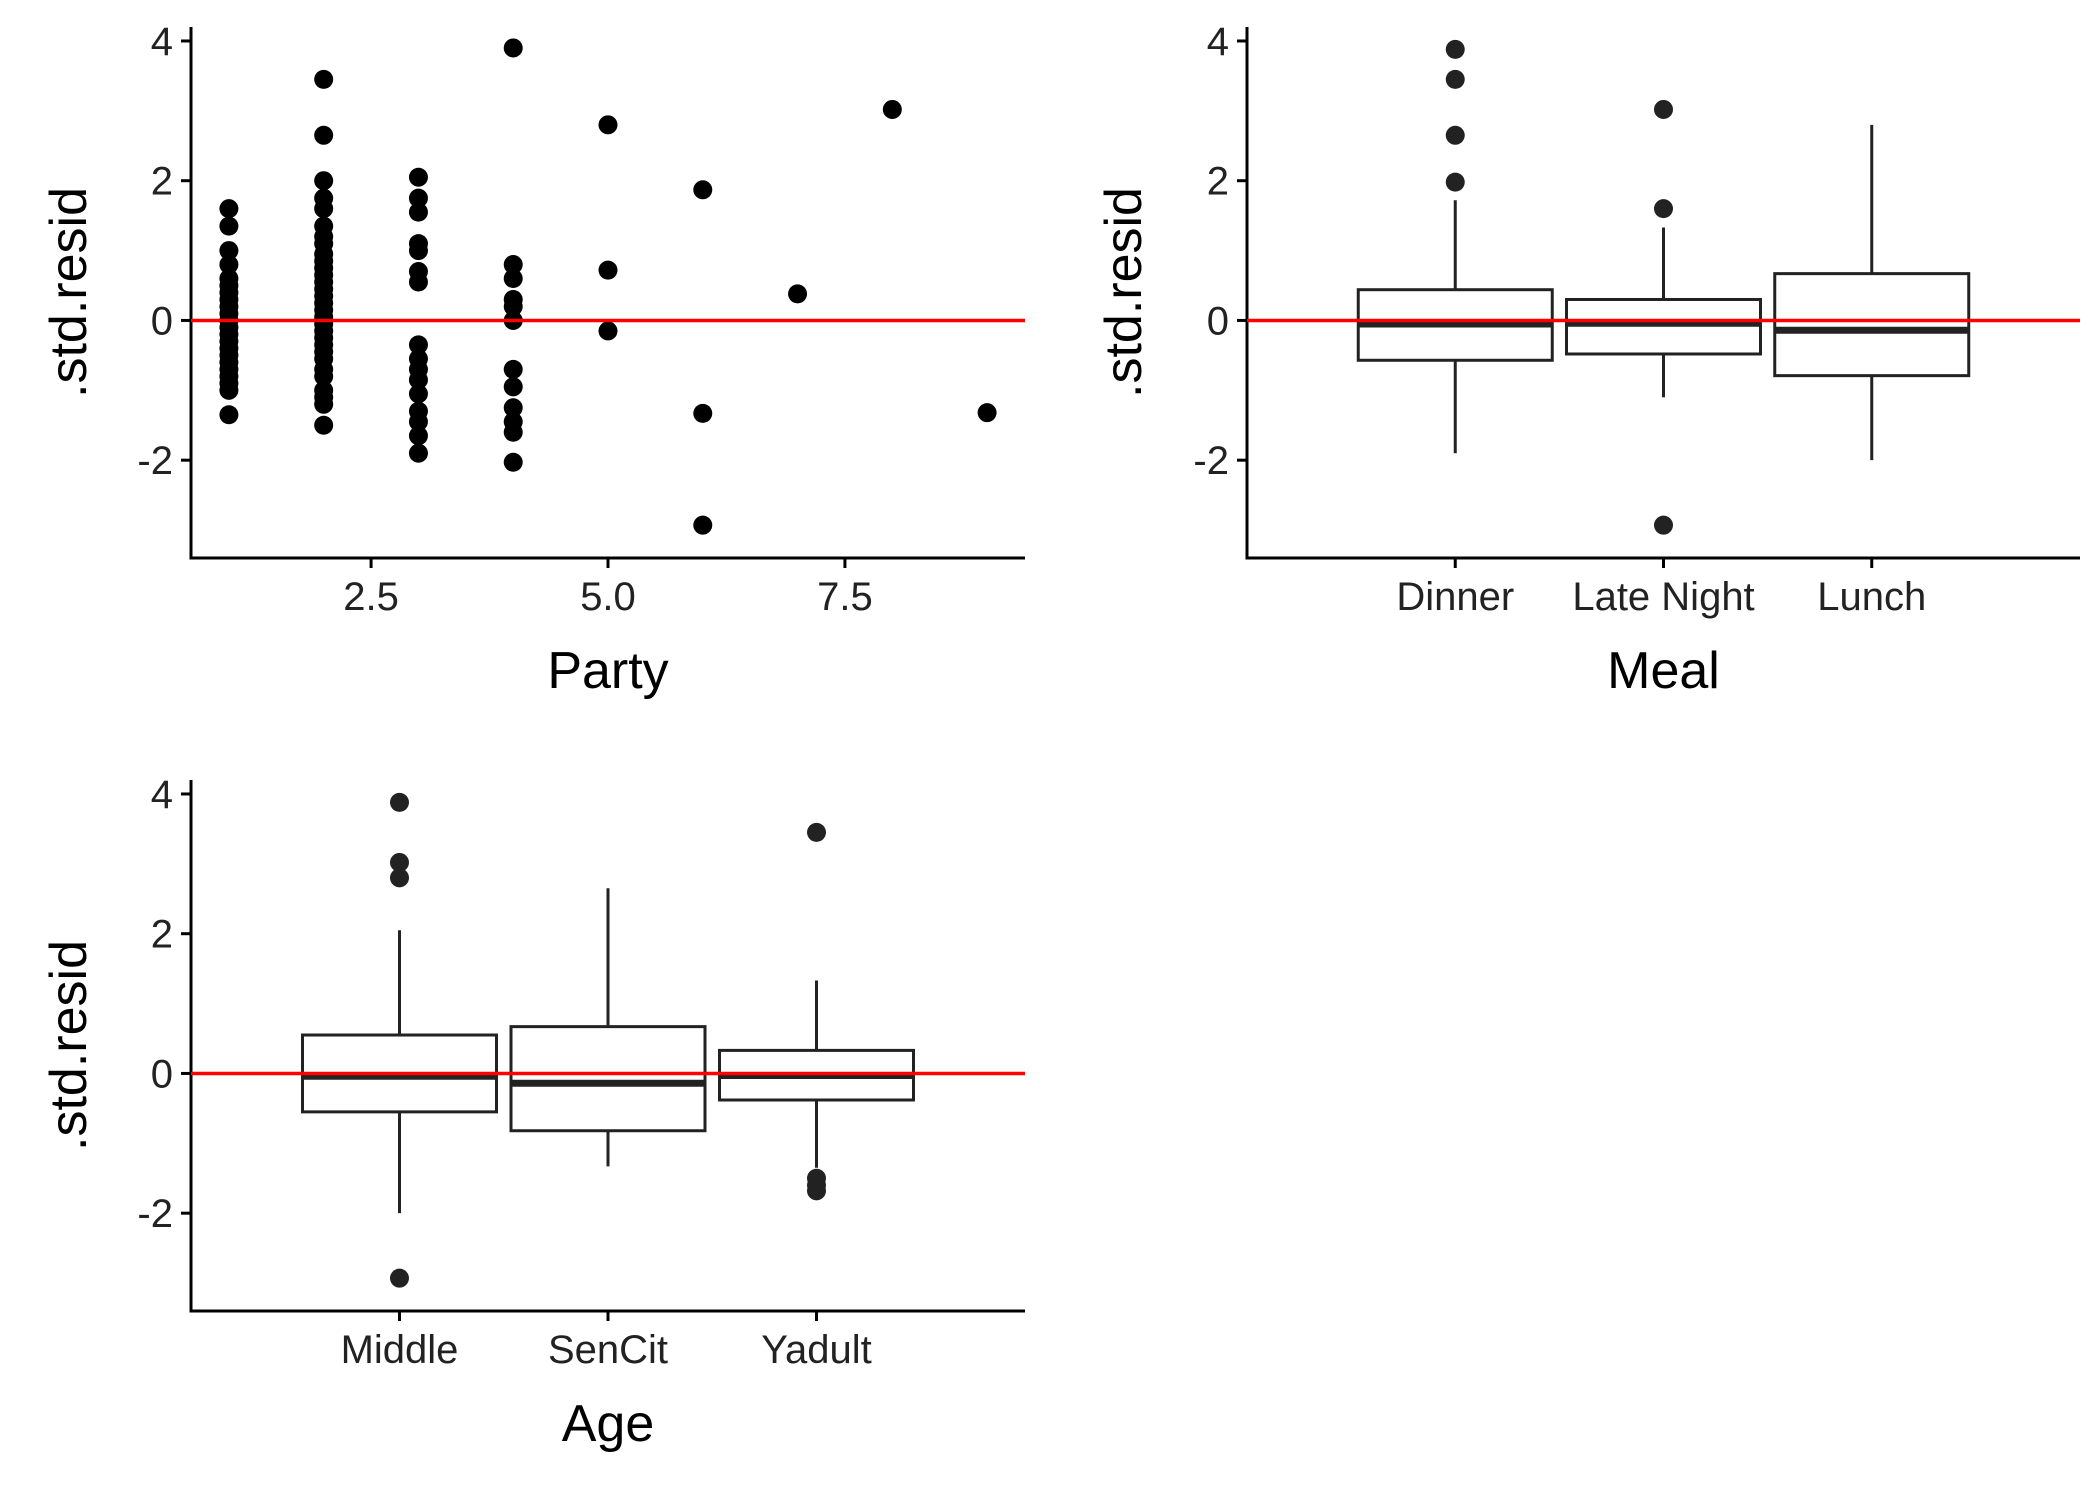 This screenshot has width=2100, height=1500. I want to click on x-axis-title: Party, so click(607, 671).